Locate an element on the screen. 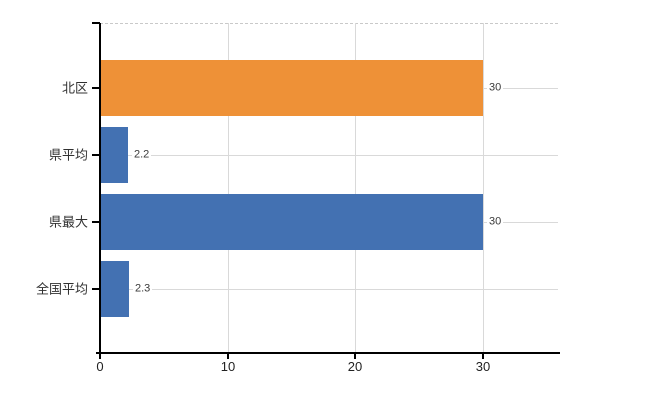 The height and width of the screenshot is (400, 650). bar-value-label: 2.3 is located at coordinates (143, 289).